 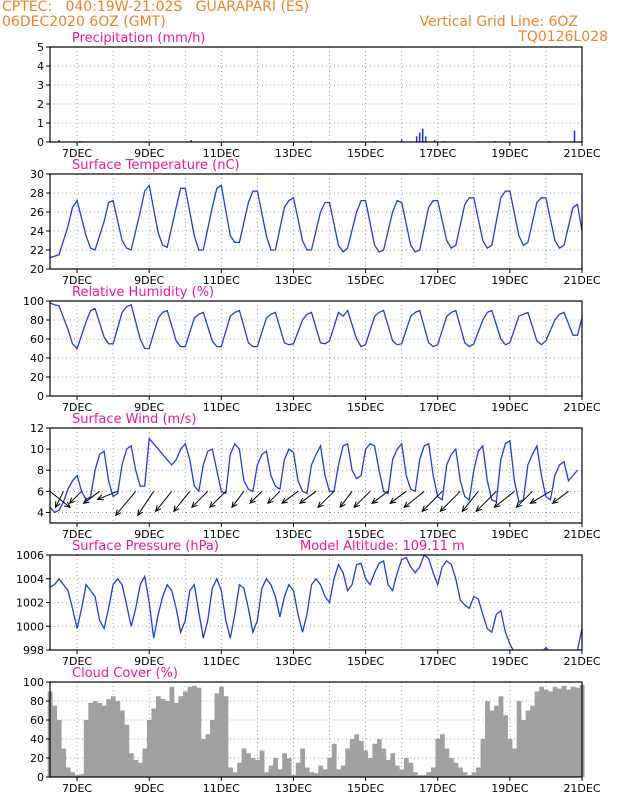 What do you see at coordinates (33, 301) in the screenshot?
I see `y-tick-label: 100` at bounding box center [33, 301].